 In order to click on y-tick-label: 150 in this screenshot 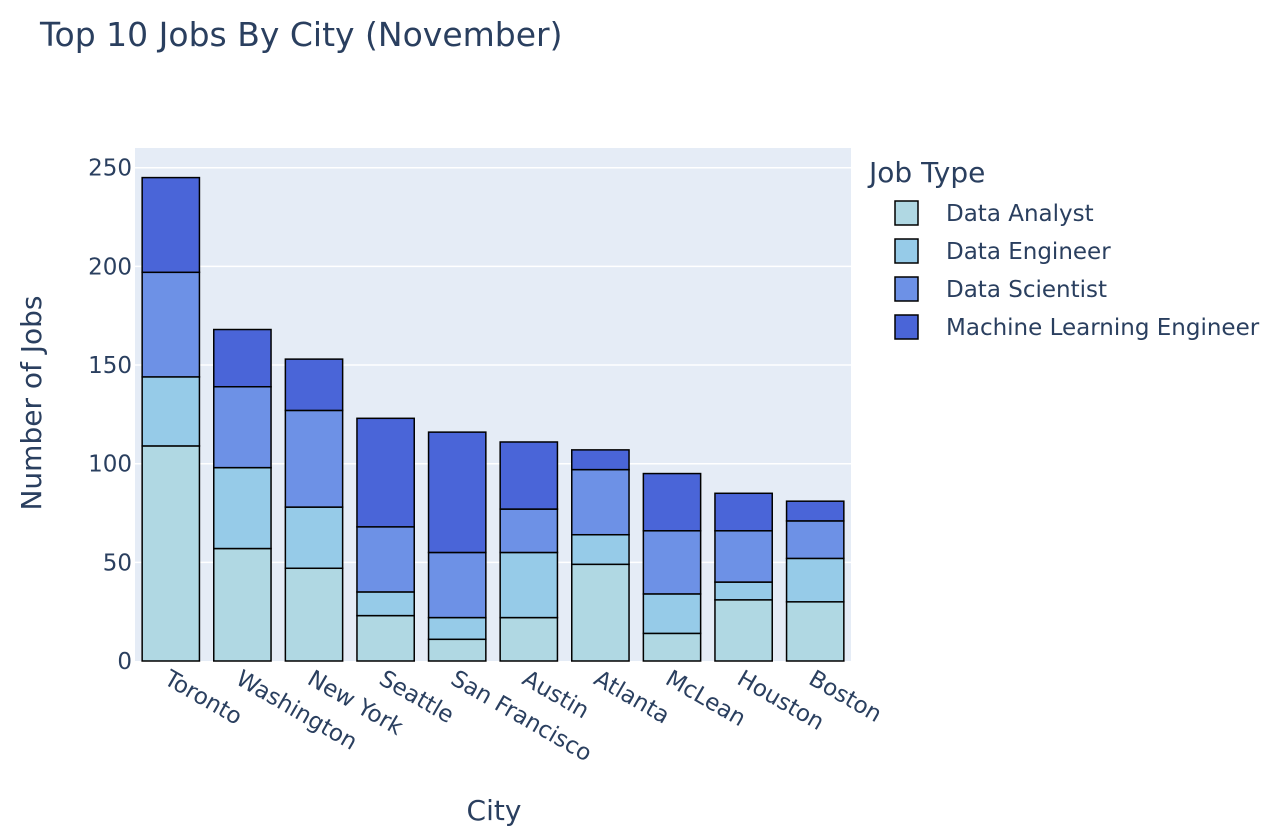, I will do `click(110, 366)`.